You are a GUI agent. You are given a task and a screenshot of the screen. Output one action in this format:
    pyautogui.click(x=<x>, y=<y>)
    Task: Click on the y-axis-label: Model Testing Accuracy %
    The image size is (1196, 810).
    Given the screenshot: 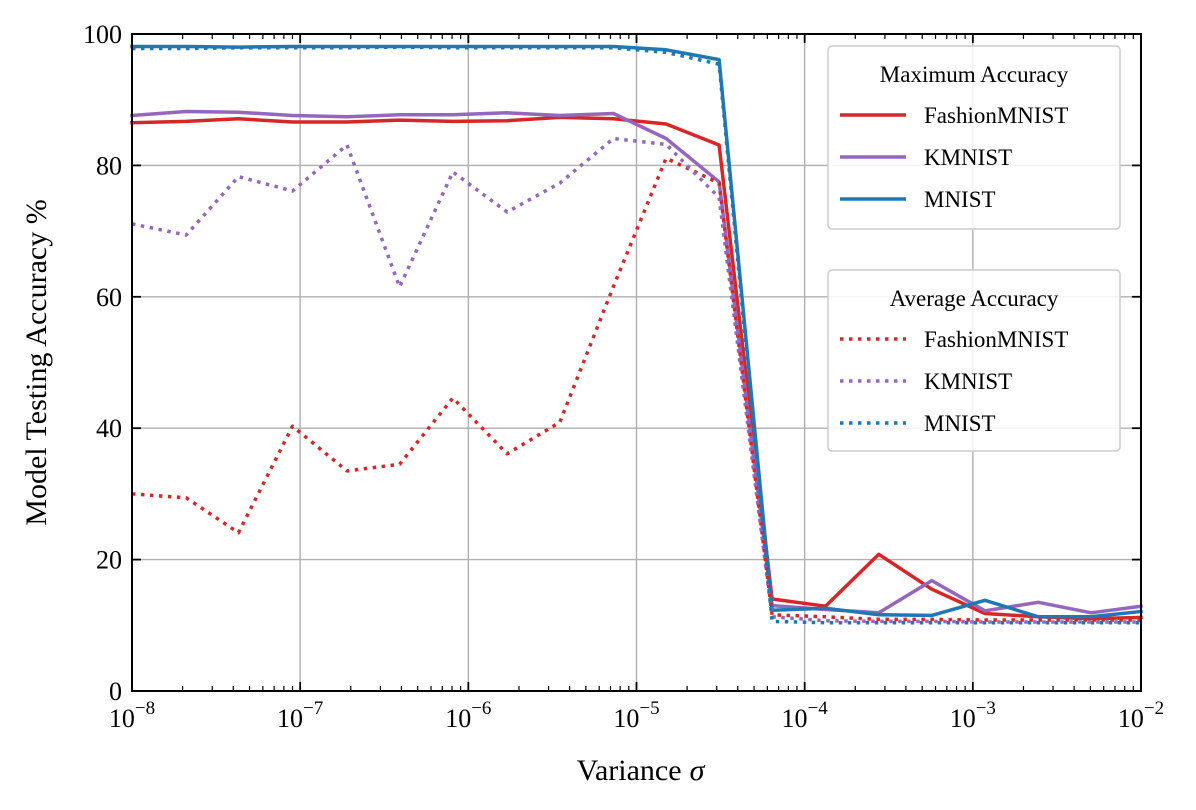 What is the action you would take?
    pyautogui.click(x=36, y=362)
    